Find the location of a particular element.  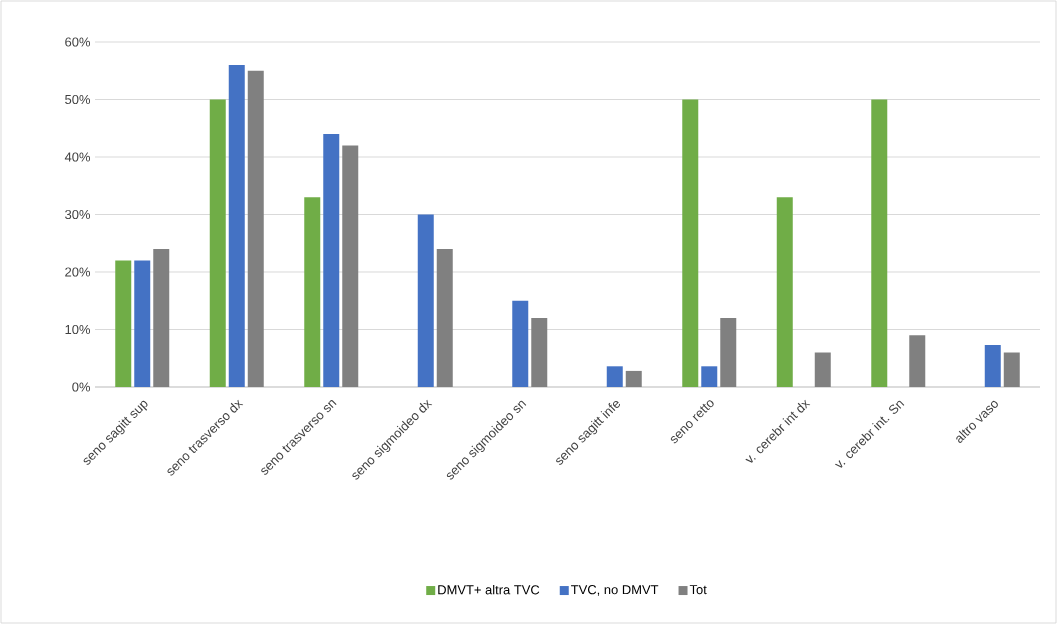

y-tick-label: 40% is located at coordinates (77, 157).